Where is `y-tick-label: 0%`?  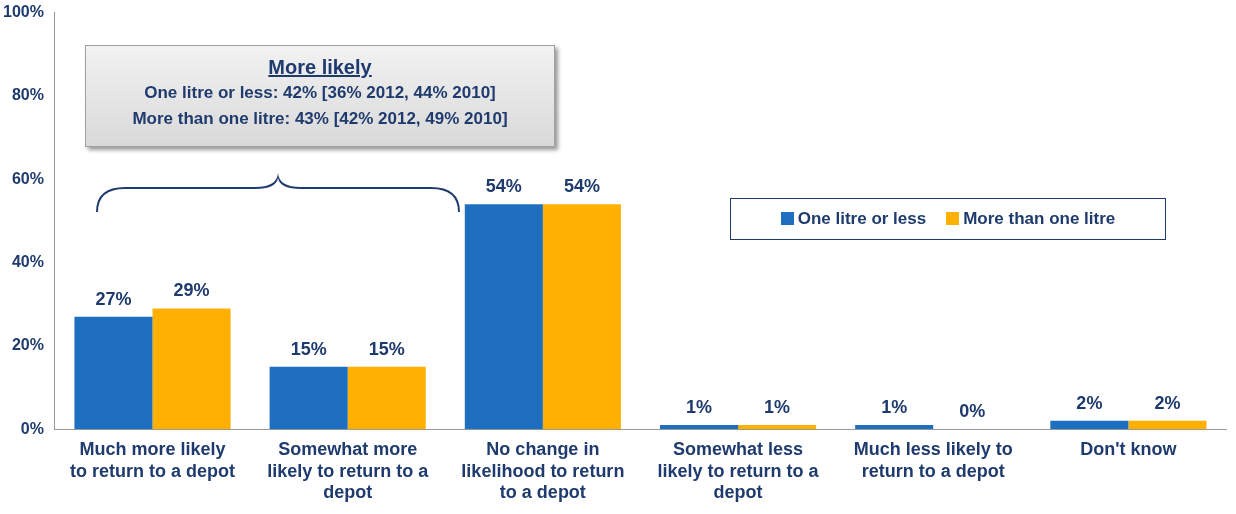 y-tick-label: 0% is located at coordinates (32, 428).